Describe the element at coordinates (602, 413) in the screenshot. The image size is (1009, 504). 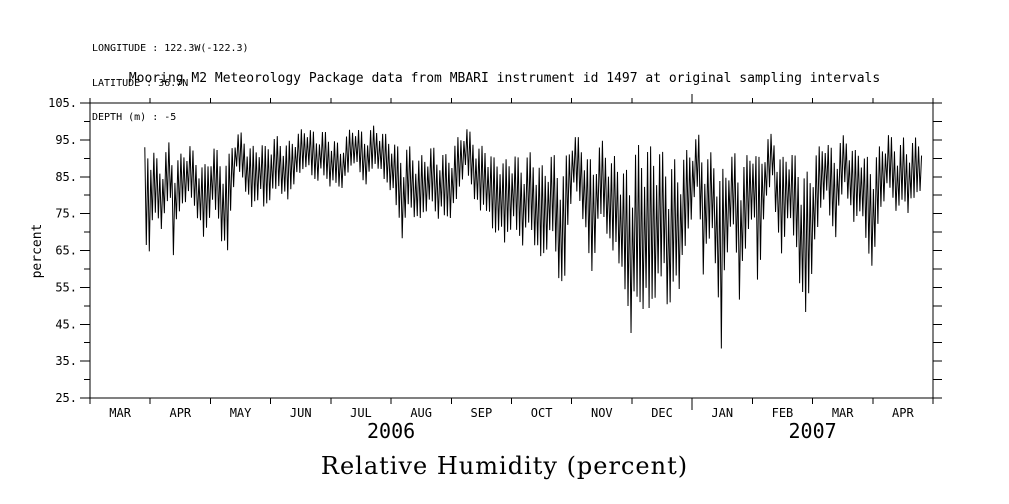
I see `month-label: NOV` at that location.